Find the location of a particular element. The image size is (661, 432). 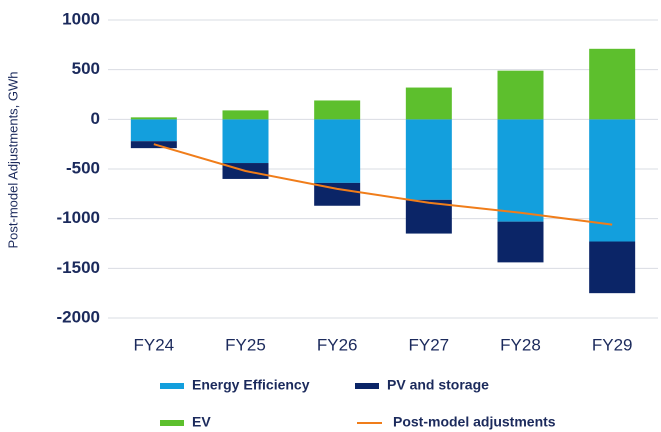

y-tick-label: -500 is located at coordinates (83, 167).